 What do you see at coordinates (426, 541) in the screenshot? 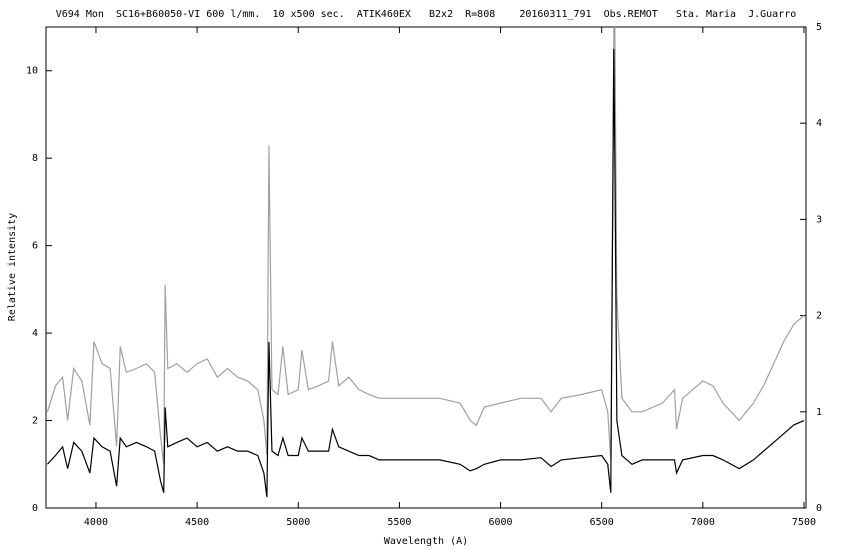
I see `x-axis-label: Wavelength (A)` at bounding box center [426, 541].